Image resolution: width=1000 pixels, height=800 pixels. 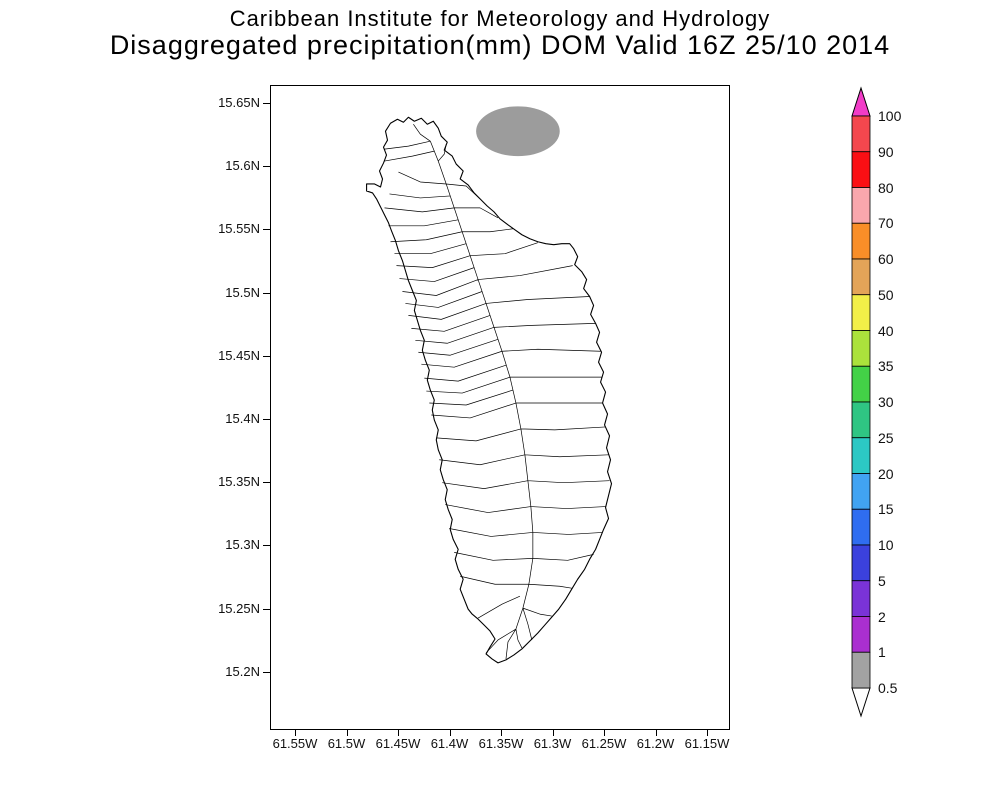 What do you see at coordinates (886, 294) in the screenshot?
I see `colorbar-label: 50` at bounding box center [886, 294].